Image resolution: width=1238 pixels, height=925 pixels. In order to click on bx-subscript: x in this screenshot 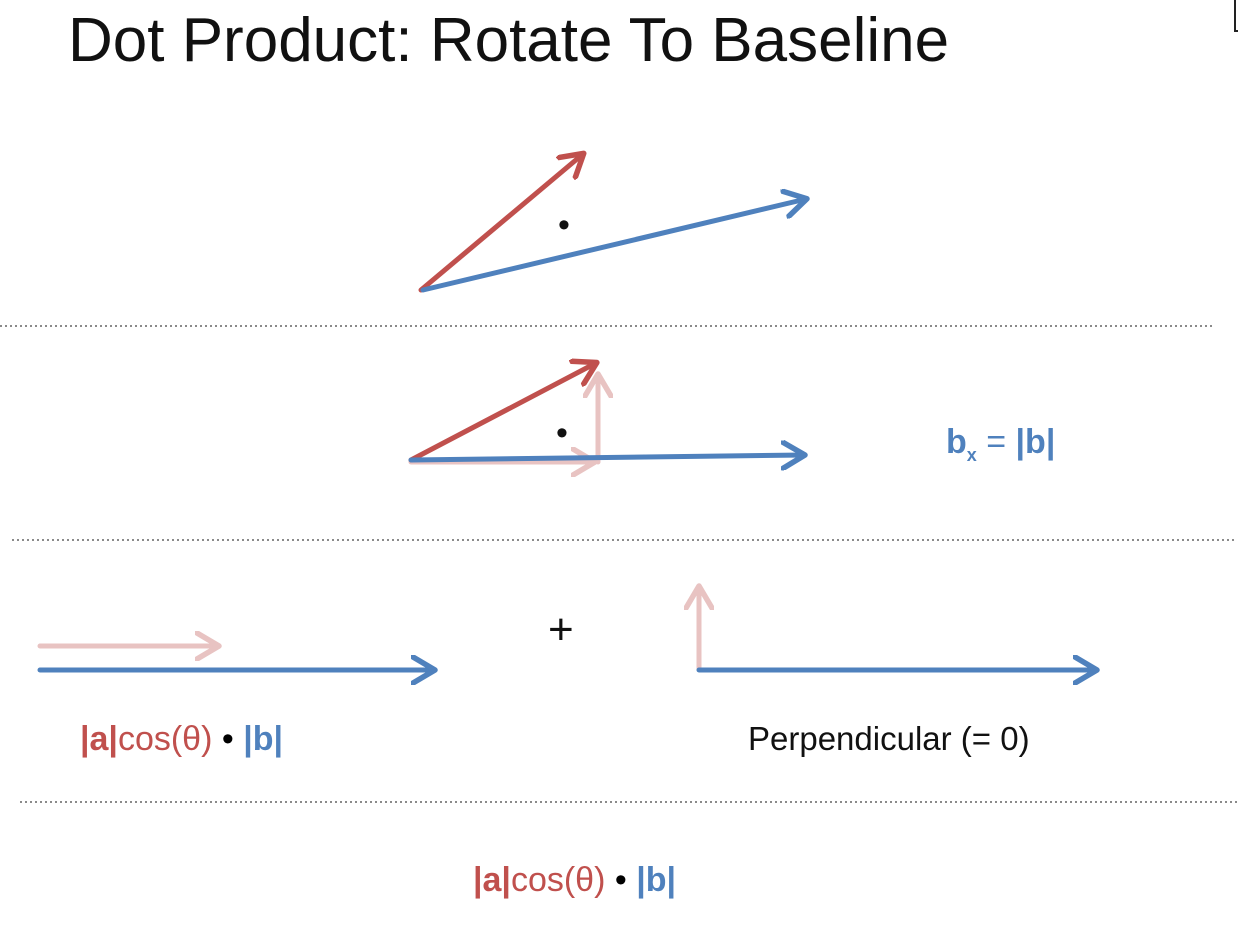, I will do `click(971, 455)`.